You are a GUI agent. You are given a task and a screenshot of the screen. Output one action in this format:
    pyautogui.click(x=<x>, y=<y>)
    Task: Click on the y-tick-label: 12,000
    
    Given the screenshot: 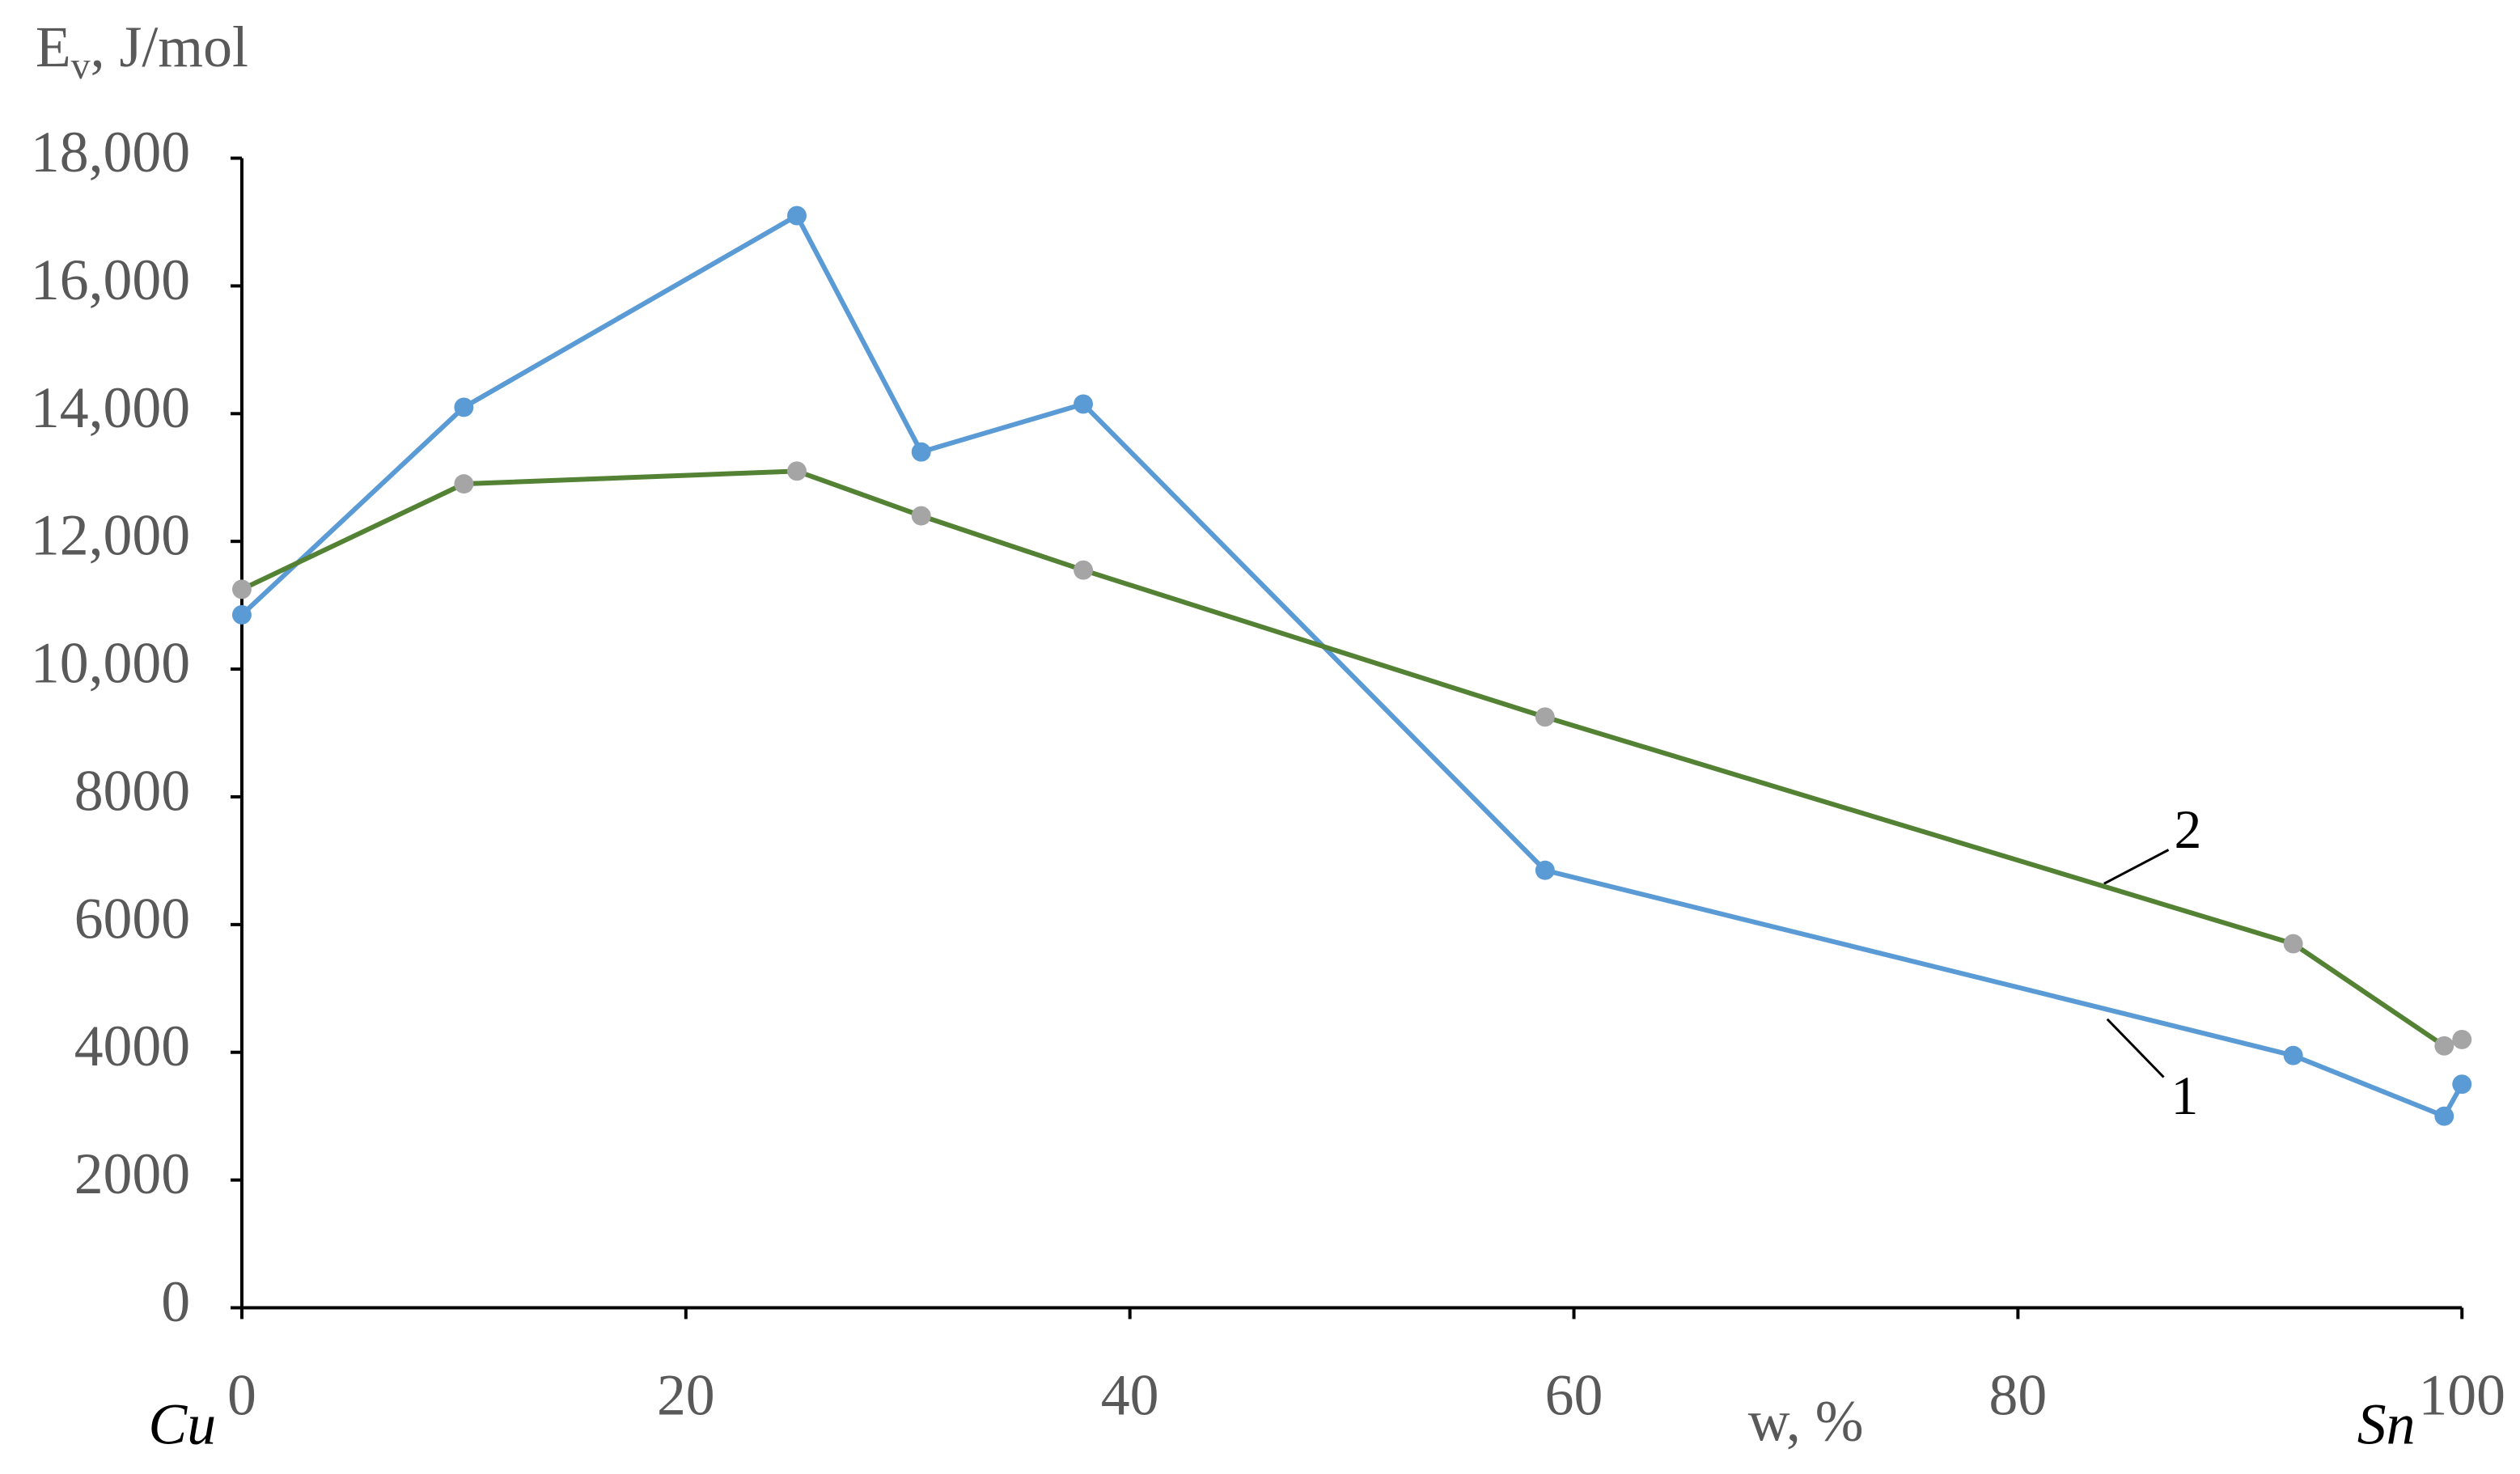 What is the action you would take?
    pyautogui.click(x=110, y=535)
    